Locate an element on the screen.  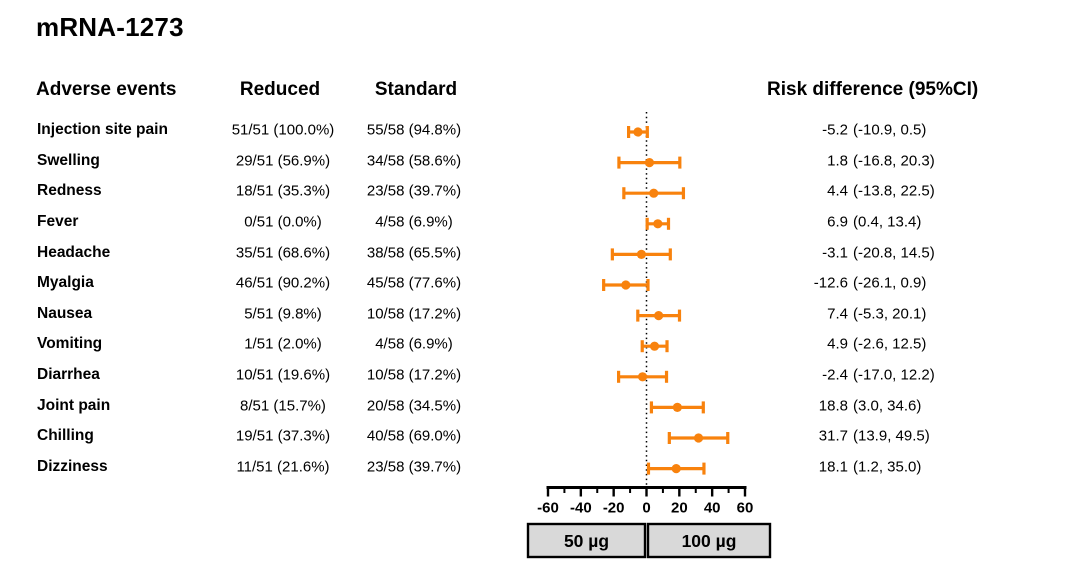
reduced-value: 1/51 (2.0%) is located at coordinates (283, 344).